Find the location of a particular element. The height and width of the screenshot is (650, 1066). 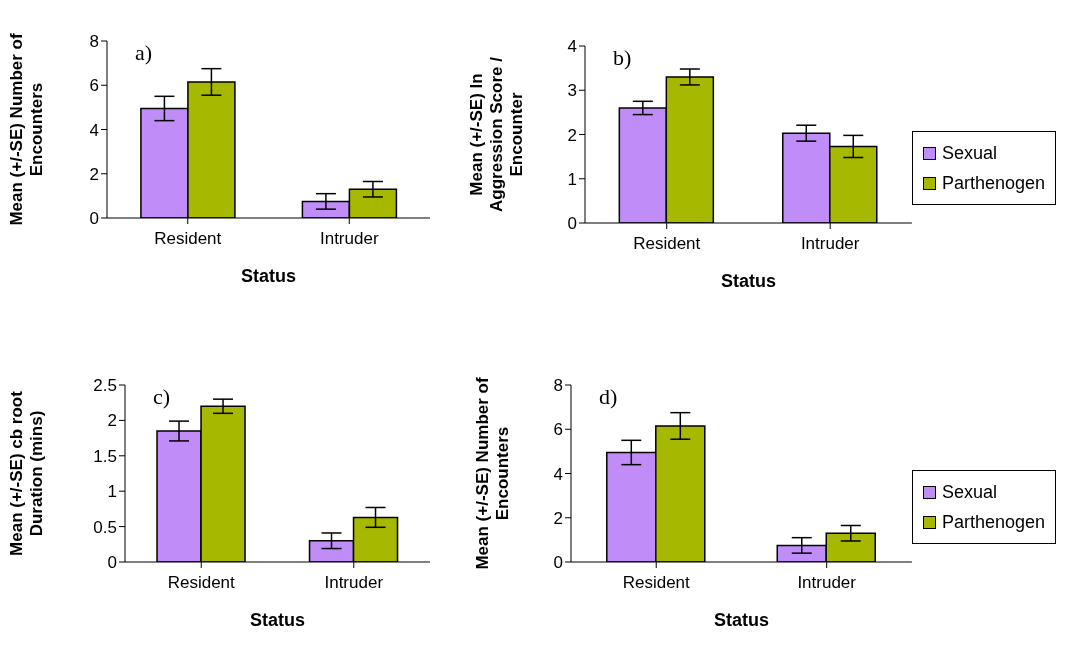

annotation: d) is located at coordinates (608, 397).